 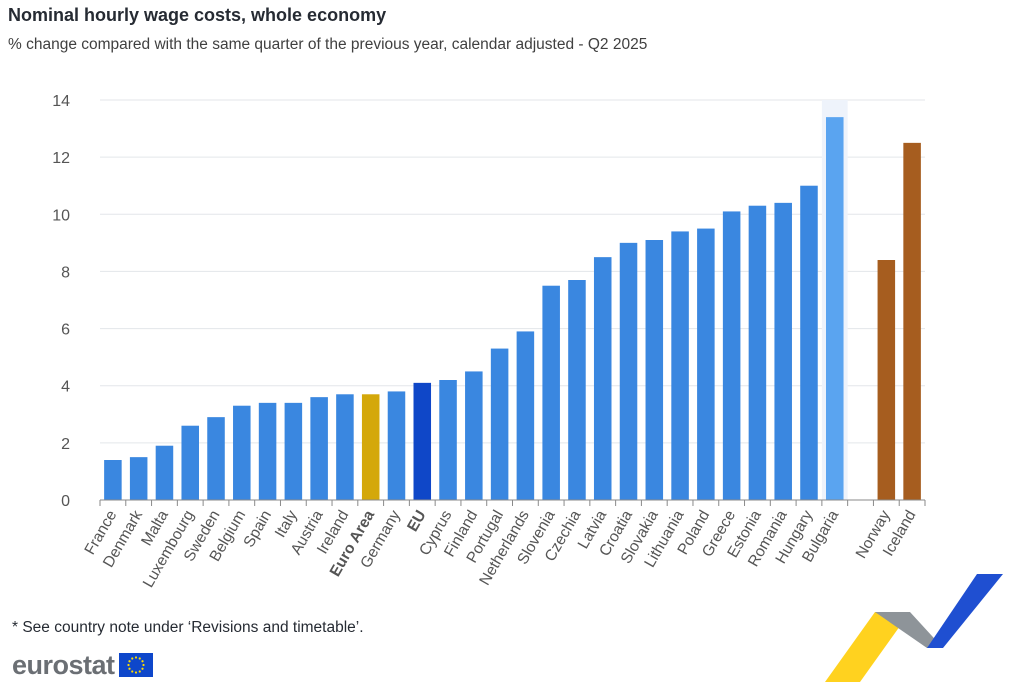 I want to click on bar-estonia, so click(x=757, y=352).